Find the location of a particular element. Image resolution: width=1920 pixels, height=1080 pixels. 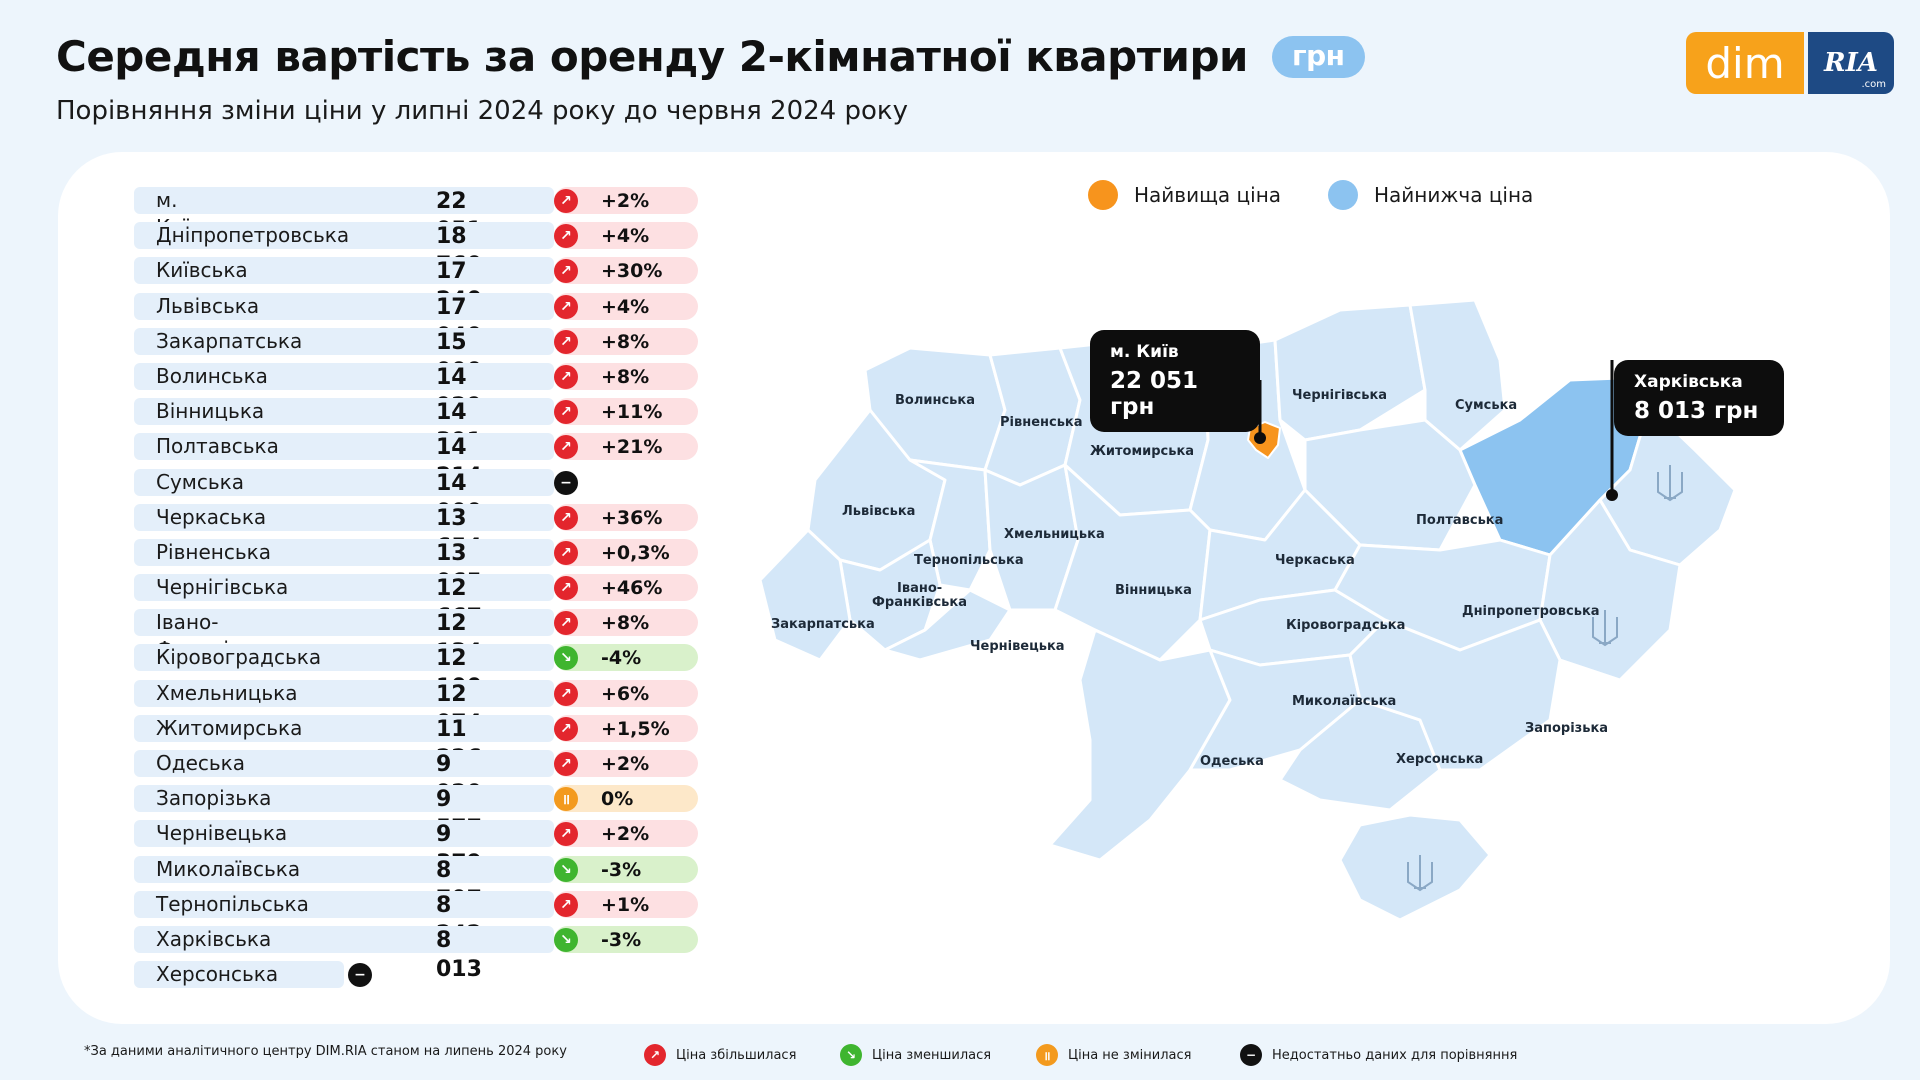

region-name: Миколаївська is located at coordinates (228, 868).